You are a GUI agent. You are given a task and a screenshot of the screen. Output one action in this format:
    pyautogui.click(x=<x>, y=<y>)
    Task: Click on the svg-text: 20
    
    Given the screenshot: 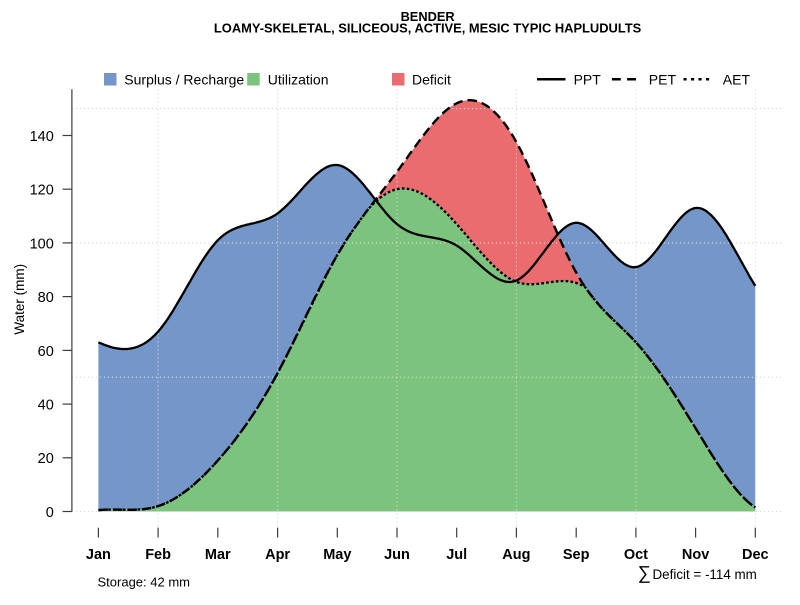 What is the action you would take?
    pyautogui.click(x=46, y=459)
    